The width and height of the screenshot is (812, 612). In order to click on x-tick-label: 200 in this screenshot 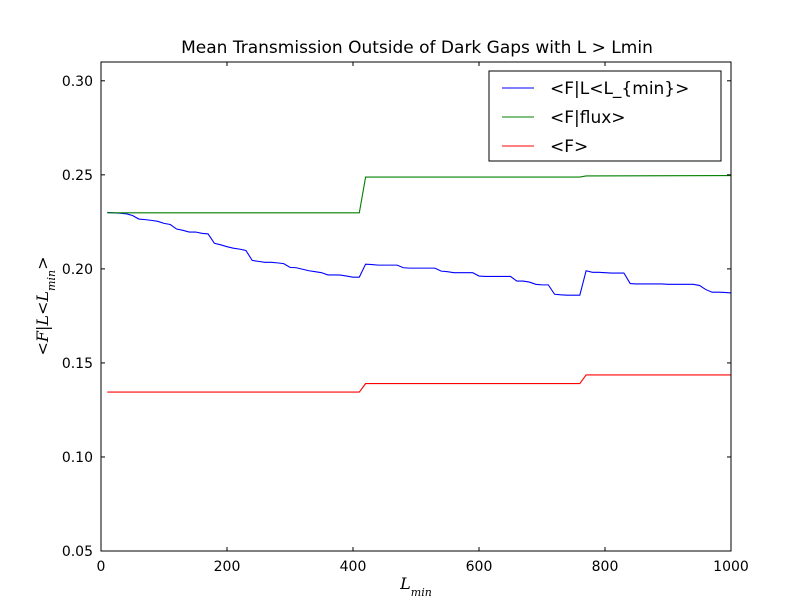, I will do `click(227, 567)`.